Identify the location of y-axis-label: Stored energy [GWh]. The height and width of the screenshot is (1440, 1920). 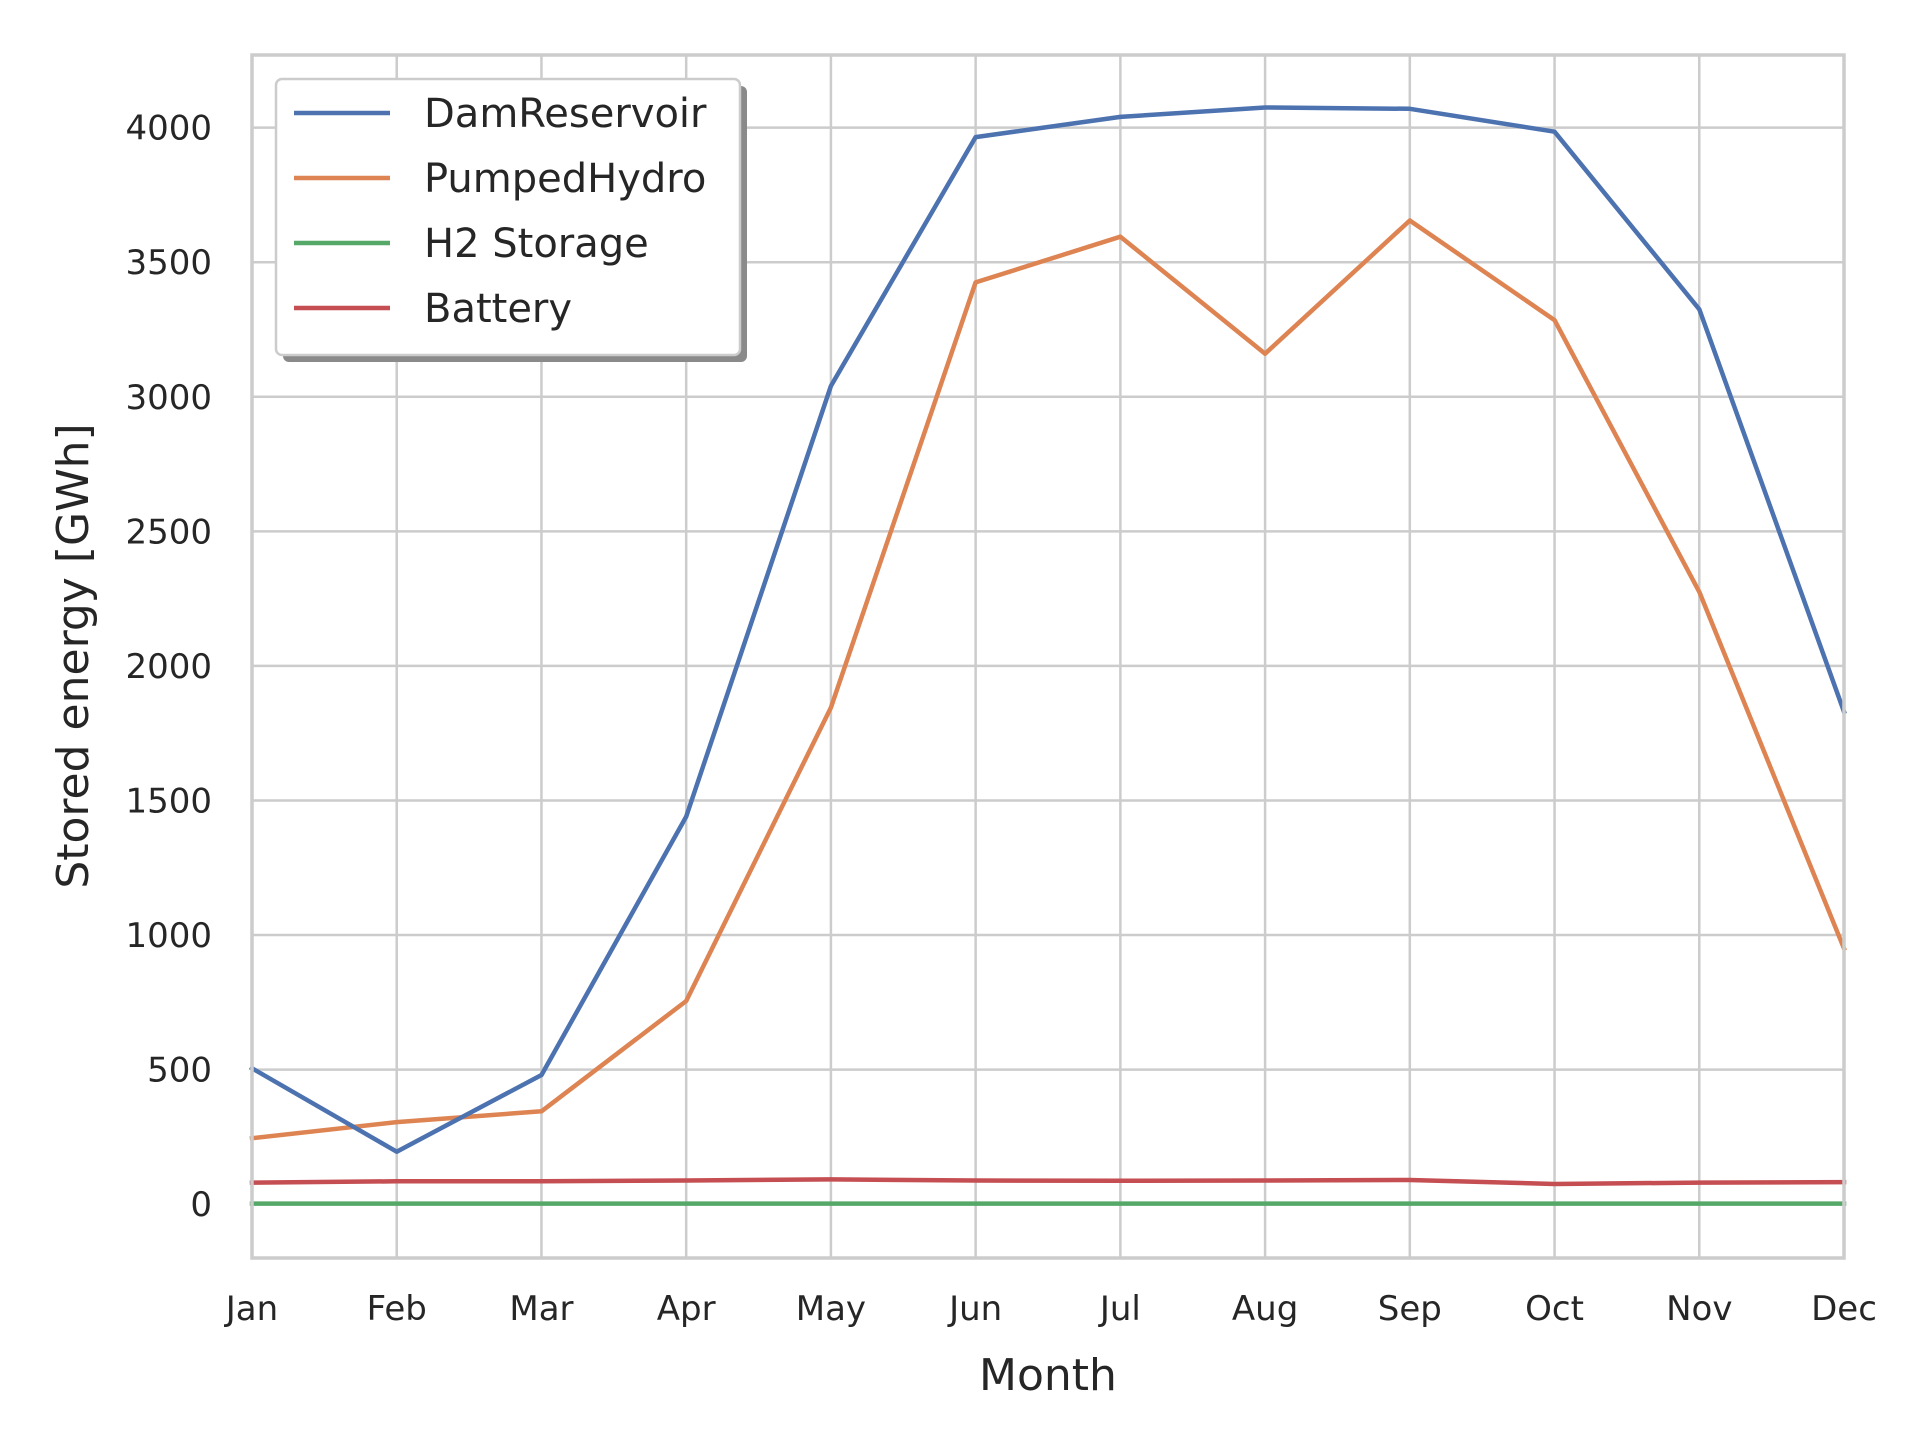
(73, 655).